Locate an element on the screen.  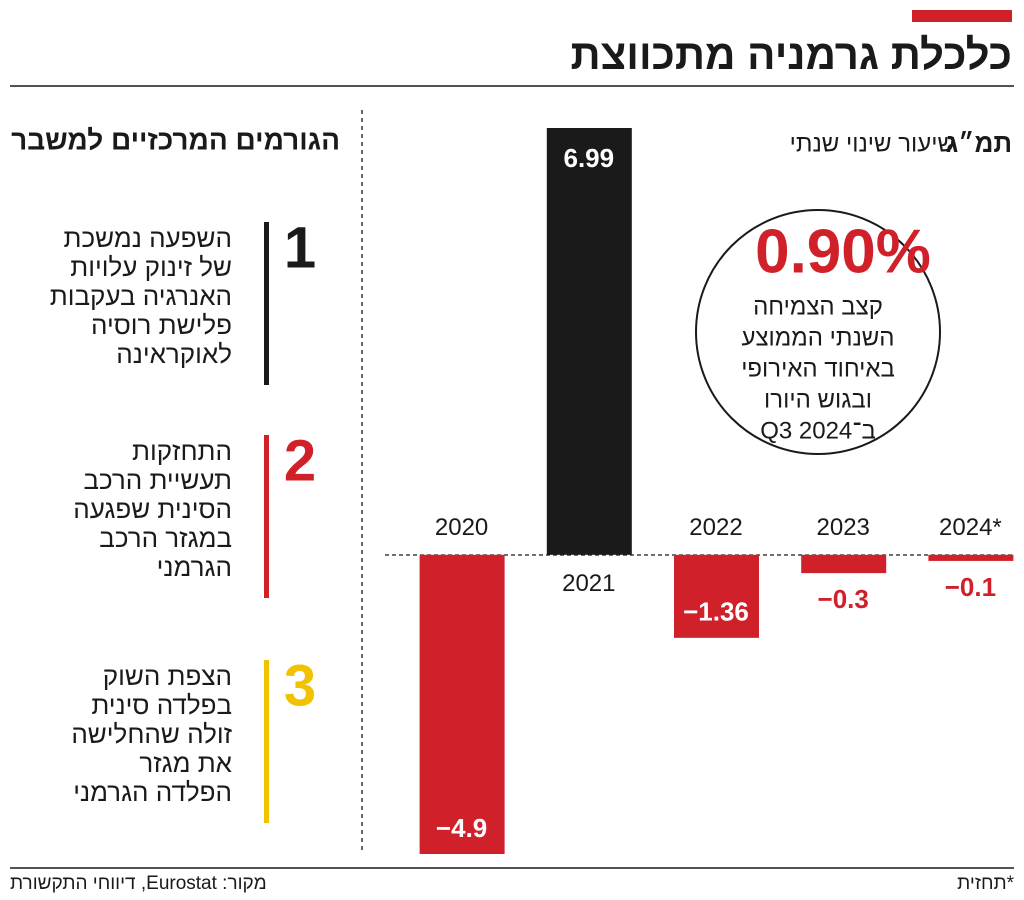
footnote: *תחזית is located at coordinates (985, 883).